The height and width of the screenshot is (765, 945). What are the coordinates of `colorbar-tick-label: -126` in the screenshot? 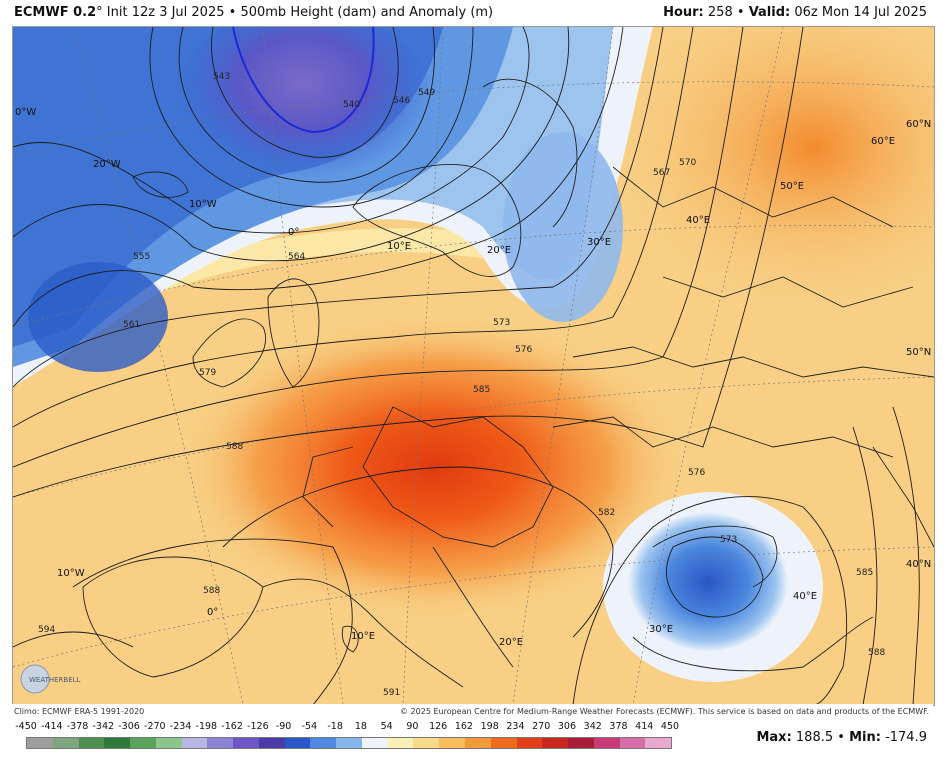 It's located at (258, 726).